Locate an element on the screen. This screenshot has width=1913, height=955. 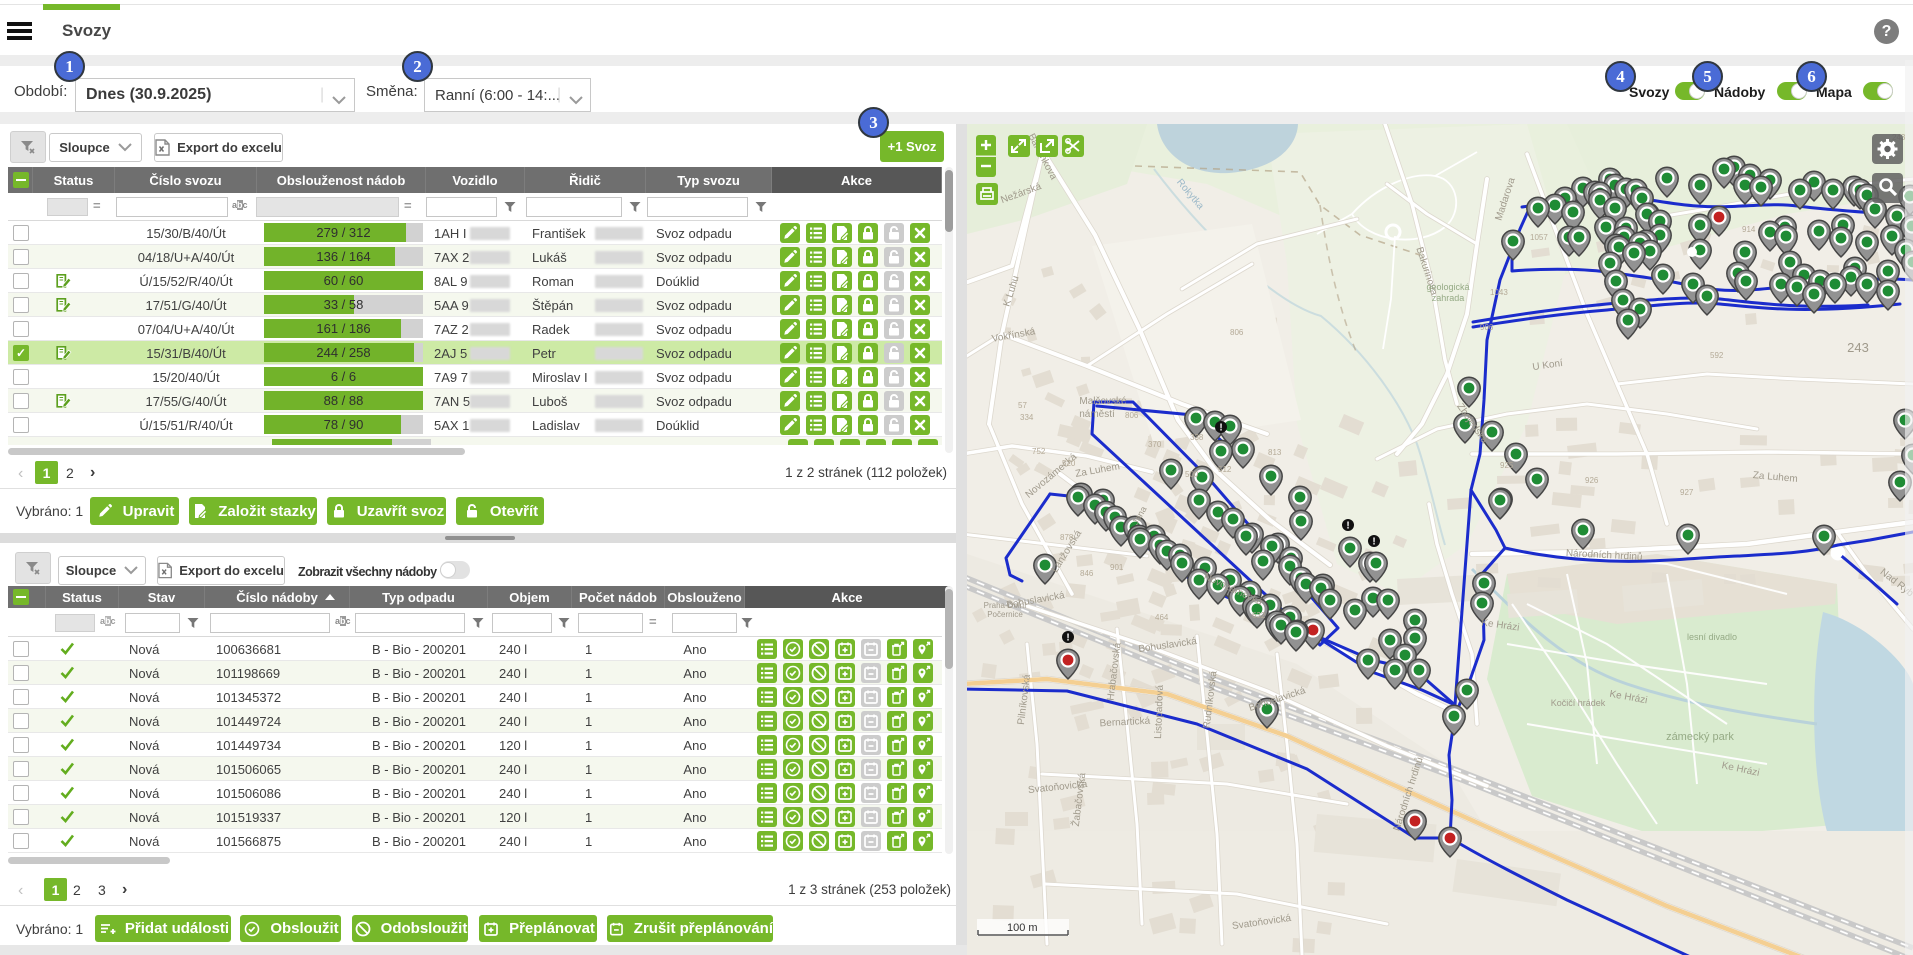
svg-text: 906 is located at coordinates (1487, 327).